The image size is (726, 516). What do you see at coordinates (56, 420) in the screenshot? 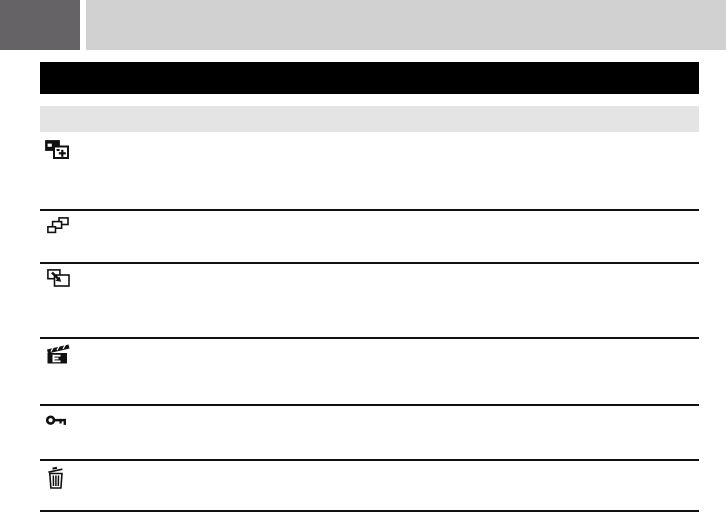
I see `protect-key-icon` at bounding box center [56, 420].